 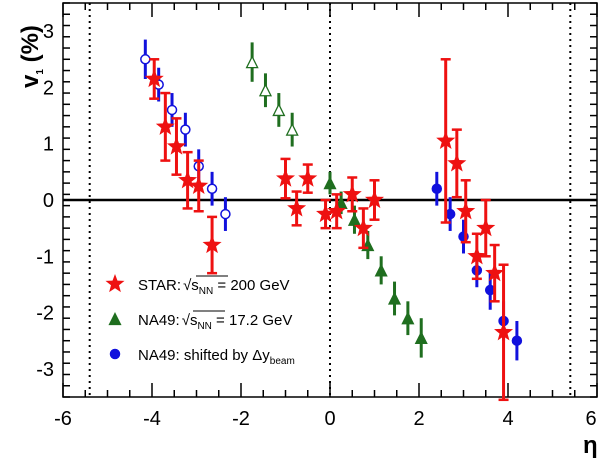 I want to click on y-tick-label: 3, so click(x=48, y=32).